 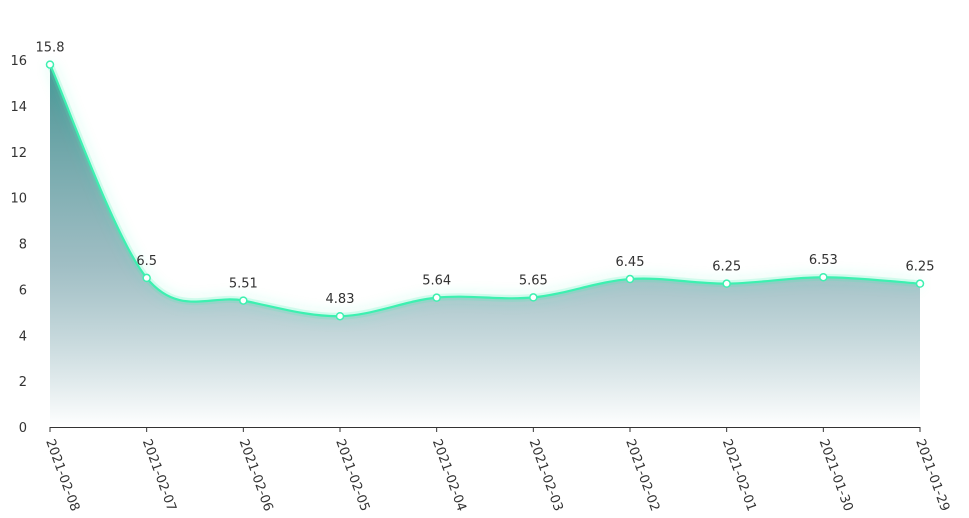 What do you see at coordinates (23, 382) in the screenshot?
I see `y-tick-label: 2` at bounding box center [23, 382].